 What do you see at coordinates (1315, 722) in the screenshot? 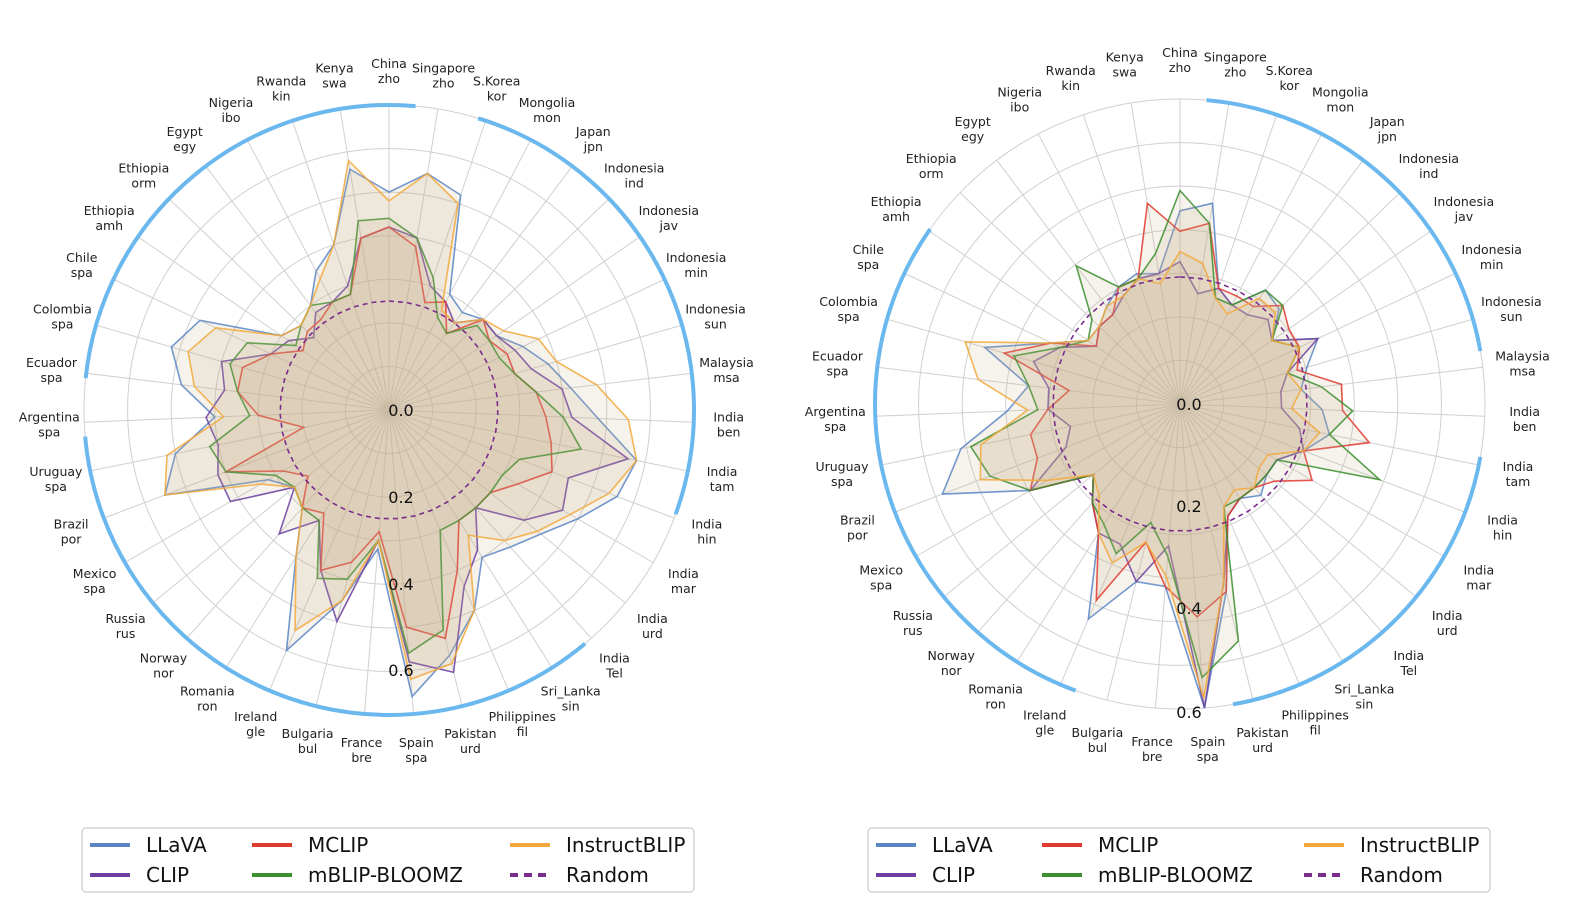
I see `category-label: Philippines fil` at bounding box center [1315, 722].